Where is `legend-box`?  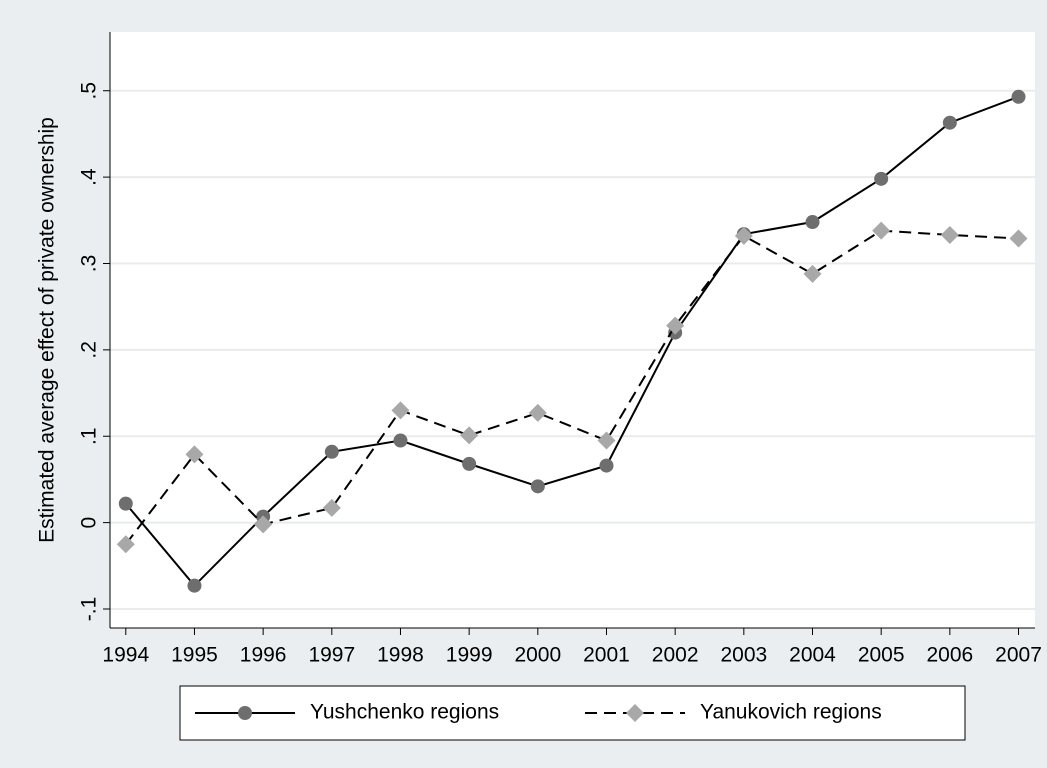 legend-box is located at coordinates (572, 713).